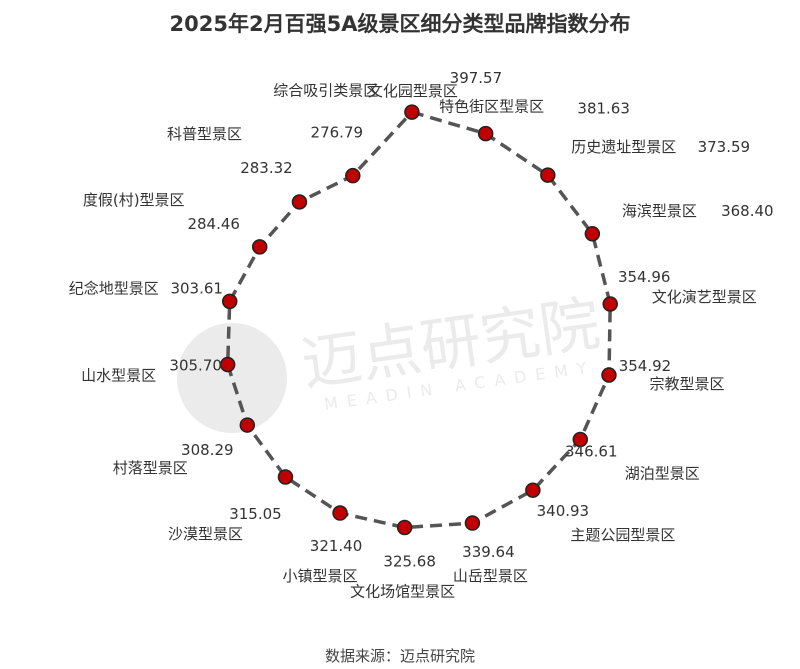  Describe the element at coordinates (320, 576) in the screenshot. I see `category-label: 小镇型景区` at that location.